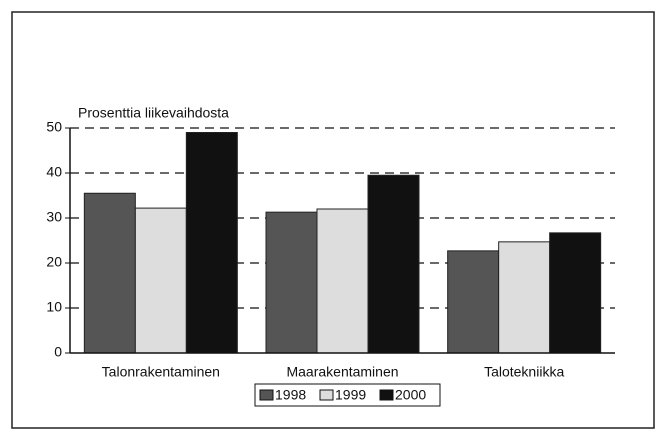 This screenshot has height=440, width=666. I want to click on x-tick-label: Talotekniikka, so click(524, 372).